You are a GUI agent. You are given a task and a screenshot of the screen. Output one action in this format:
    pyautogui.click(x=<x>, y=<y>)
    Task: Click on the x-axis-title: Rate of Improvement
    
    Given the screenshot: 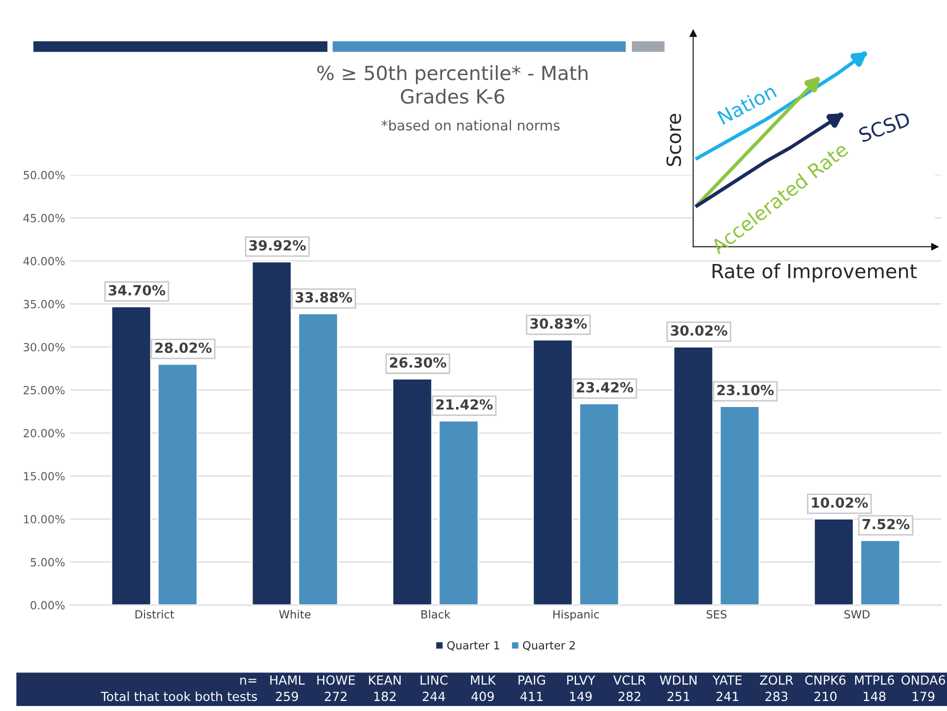 What is the action you would take?
    pyautogui.click(x=814, y=272)
    